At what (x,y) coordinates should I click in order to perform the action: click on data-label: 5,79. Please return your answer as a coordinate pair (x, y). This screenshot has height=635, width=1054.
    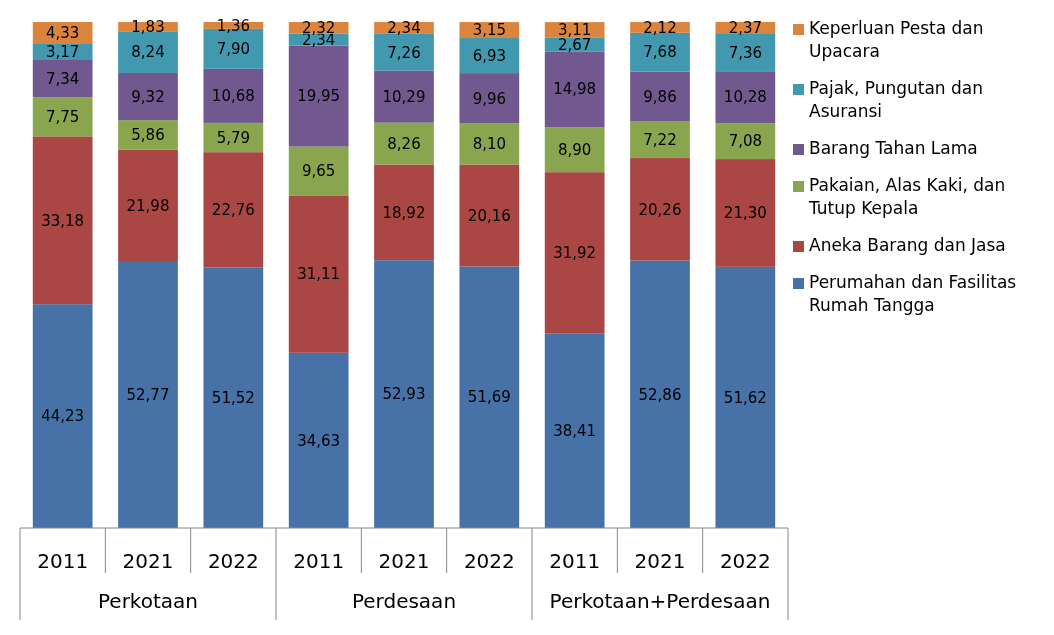
    Looking at the image, I should click on (233, 137).